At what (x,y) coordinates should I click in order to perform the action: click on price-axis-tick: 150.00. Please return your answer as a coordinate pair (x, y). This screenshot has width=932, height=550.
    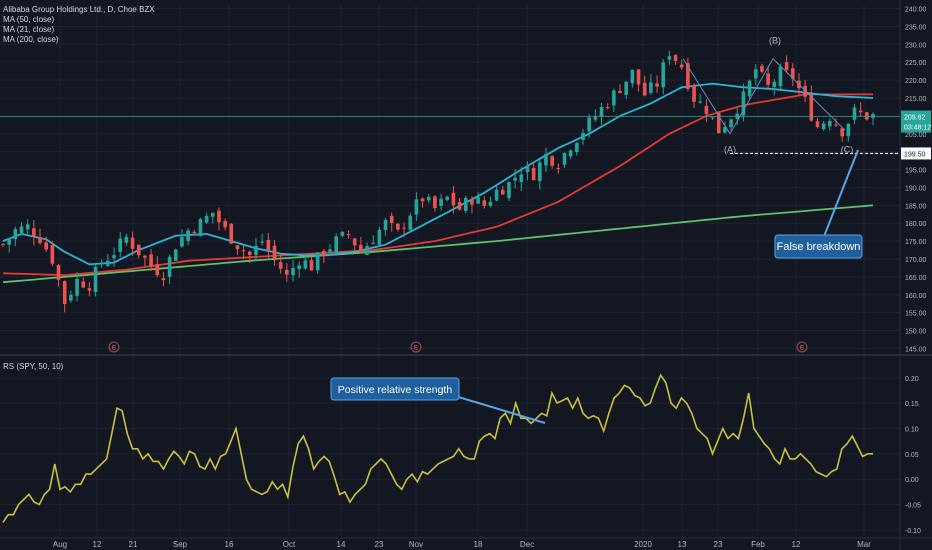
    Looking at the image, I should click on (916, 332).